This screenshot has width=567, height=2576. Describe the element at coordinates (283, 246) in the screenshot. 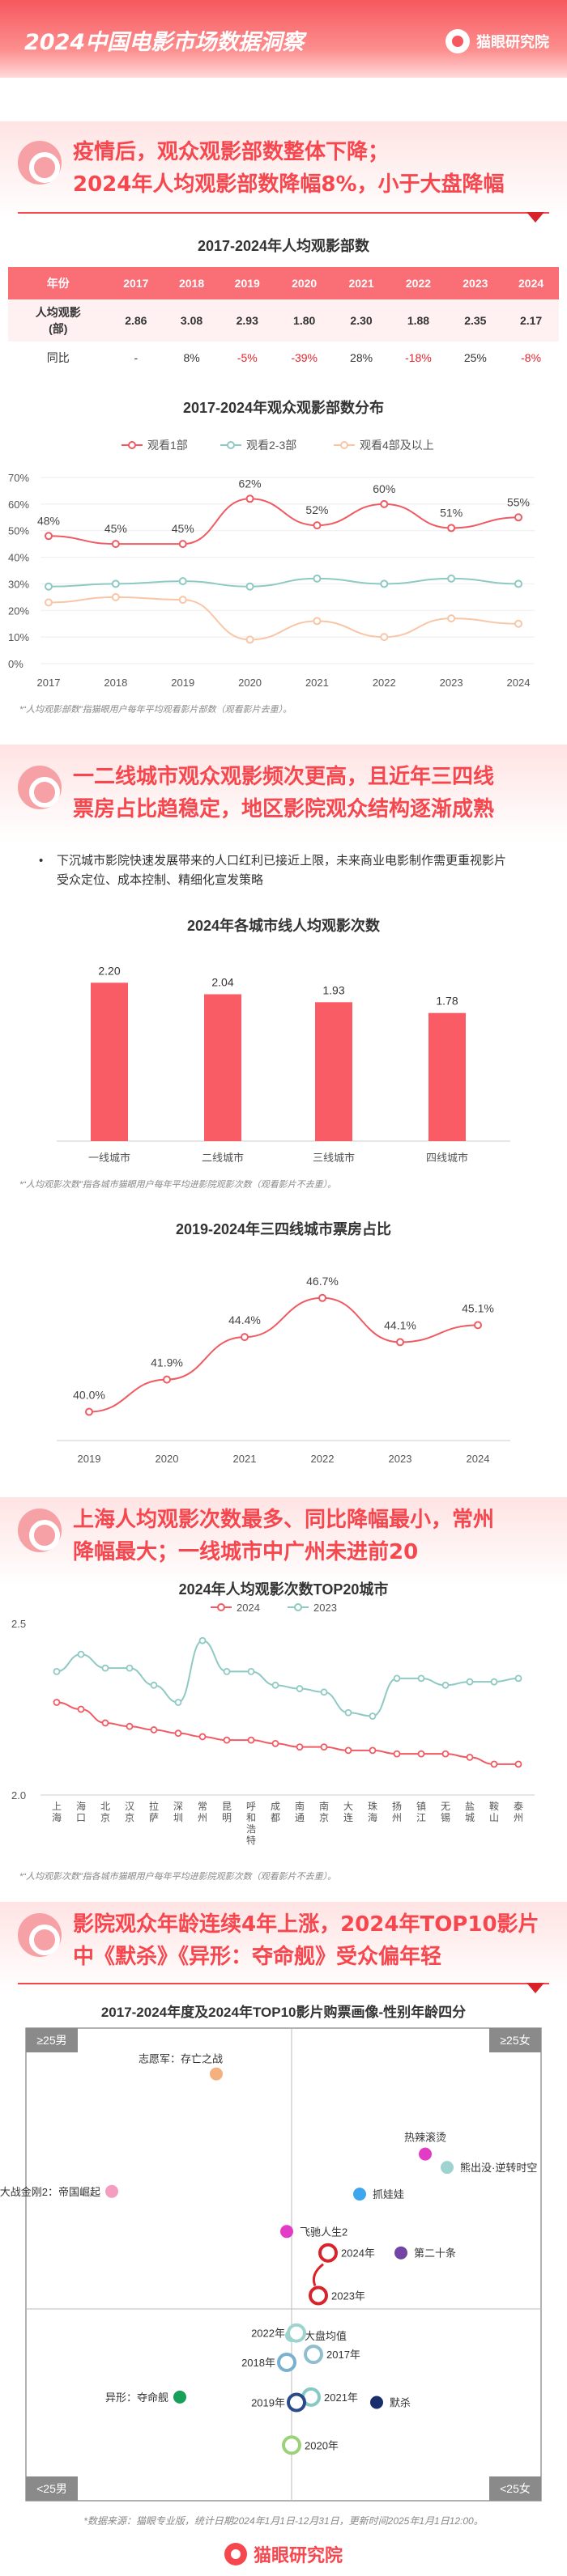

I see `table1-title: 2017-2024年人均观影部数` at that location.